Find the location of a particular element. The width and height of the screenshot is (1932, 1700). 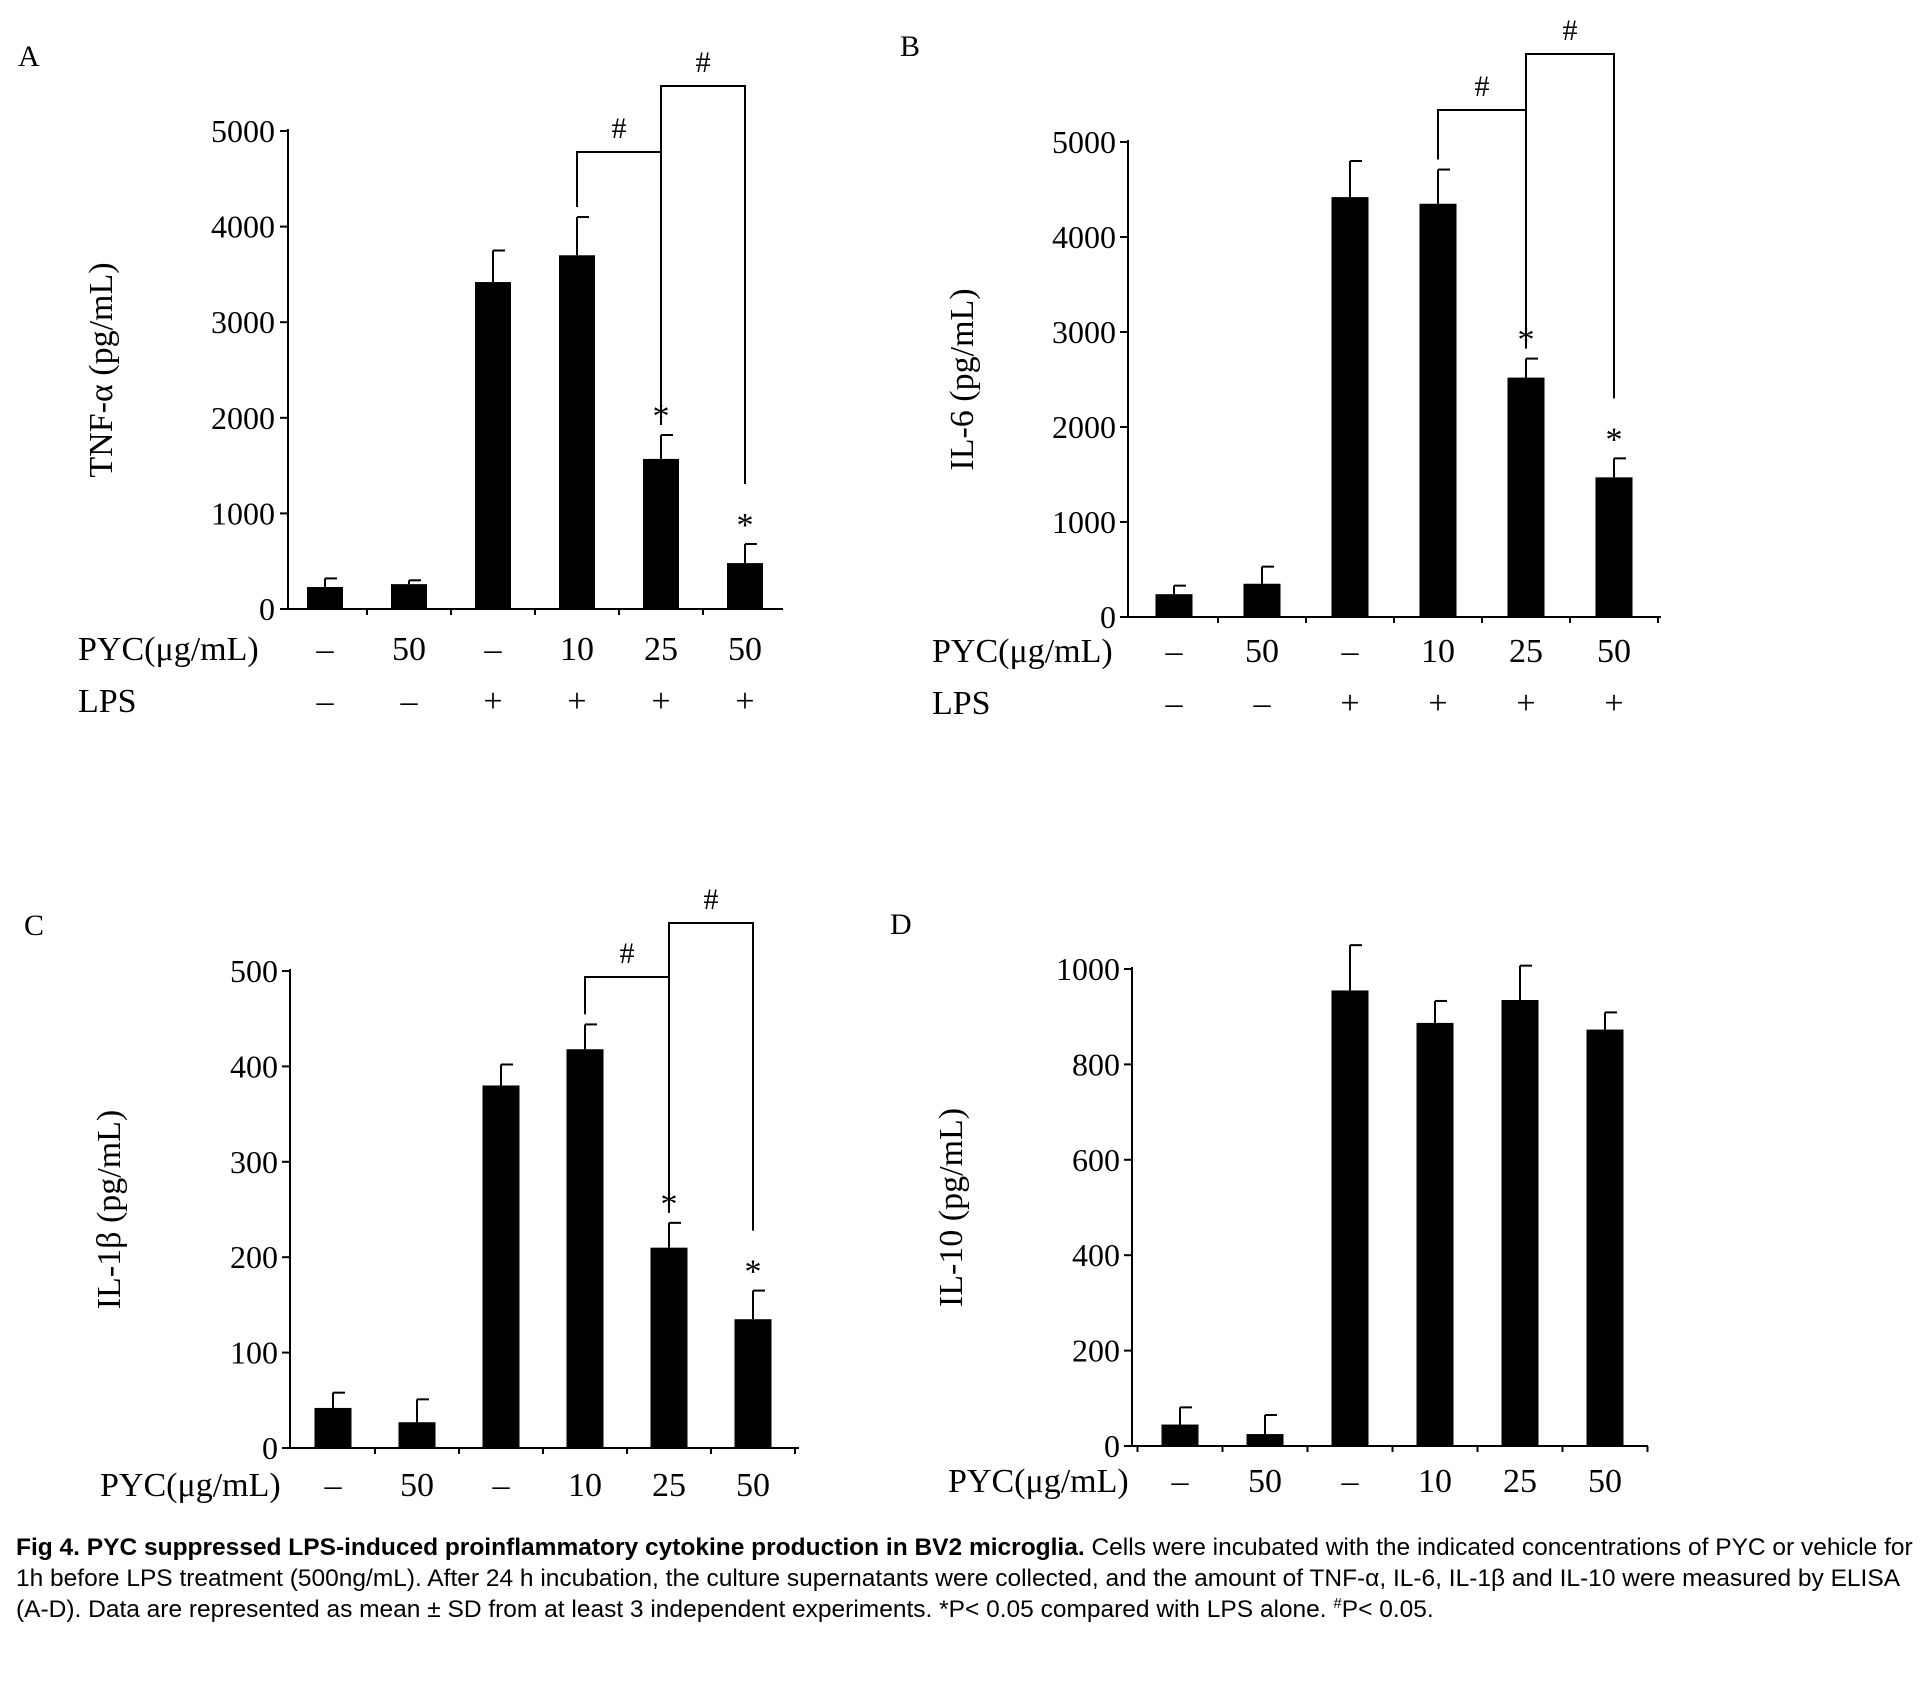

y-axis-title: IL-1β (pg/mL) is located at coordinates (109, 1210).